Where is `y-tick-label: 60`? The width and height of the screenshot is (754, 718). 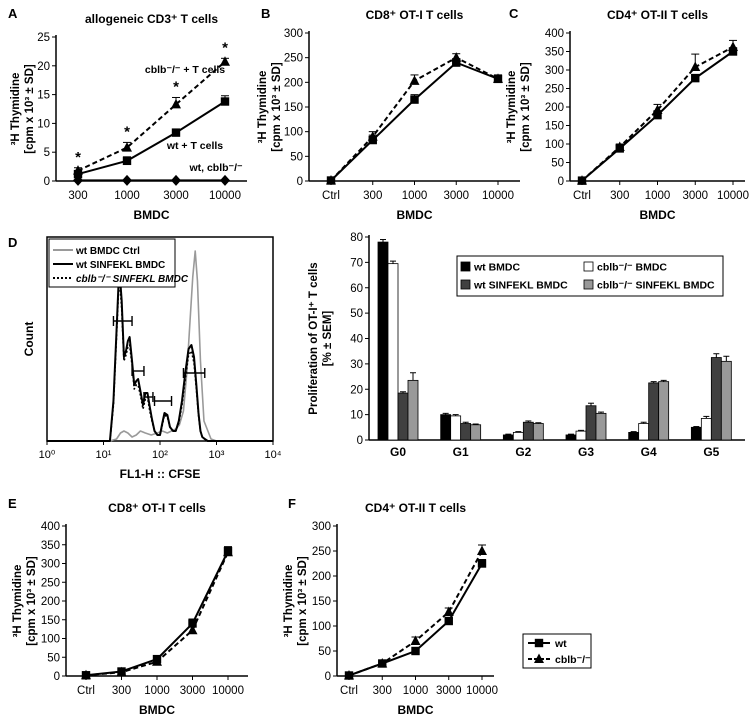 y-tick-label: 60 is located at coordinates (356, 289).